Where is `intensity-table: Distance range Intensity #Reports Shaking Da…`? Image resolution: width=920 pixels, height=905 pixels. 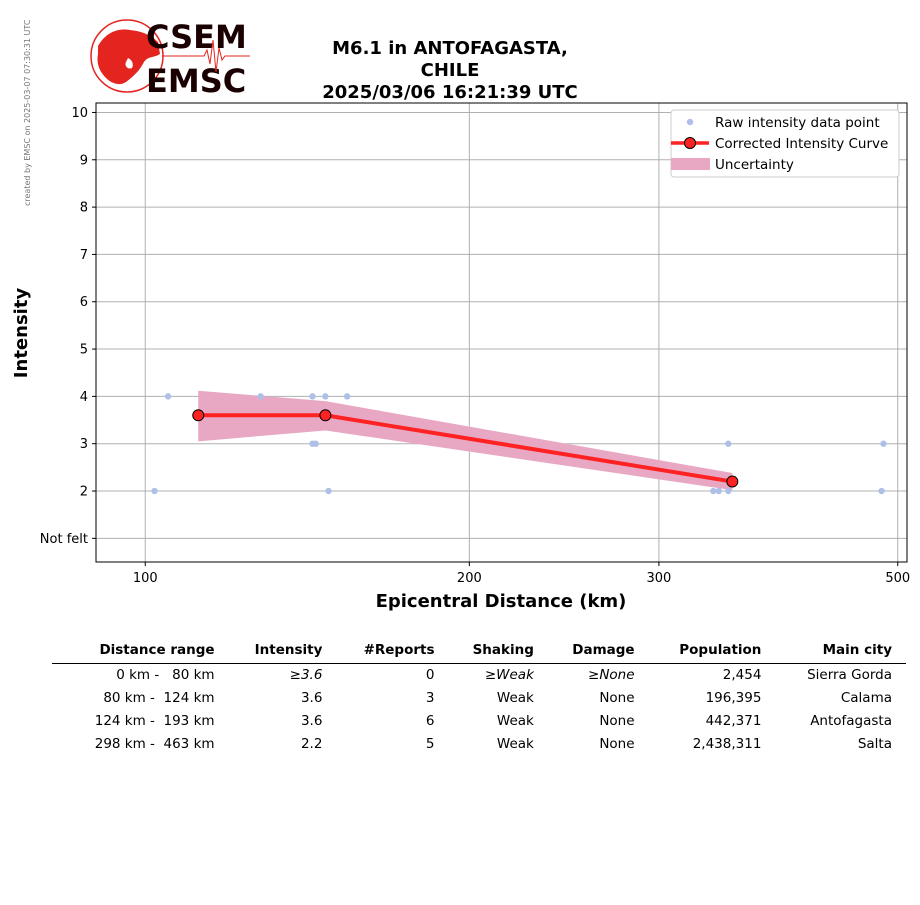 intensity-table: Distance range Intensity #Reports Shaking Da… is located at coordinates (479, 698).